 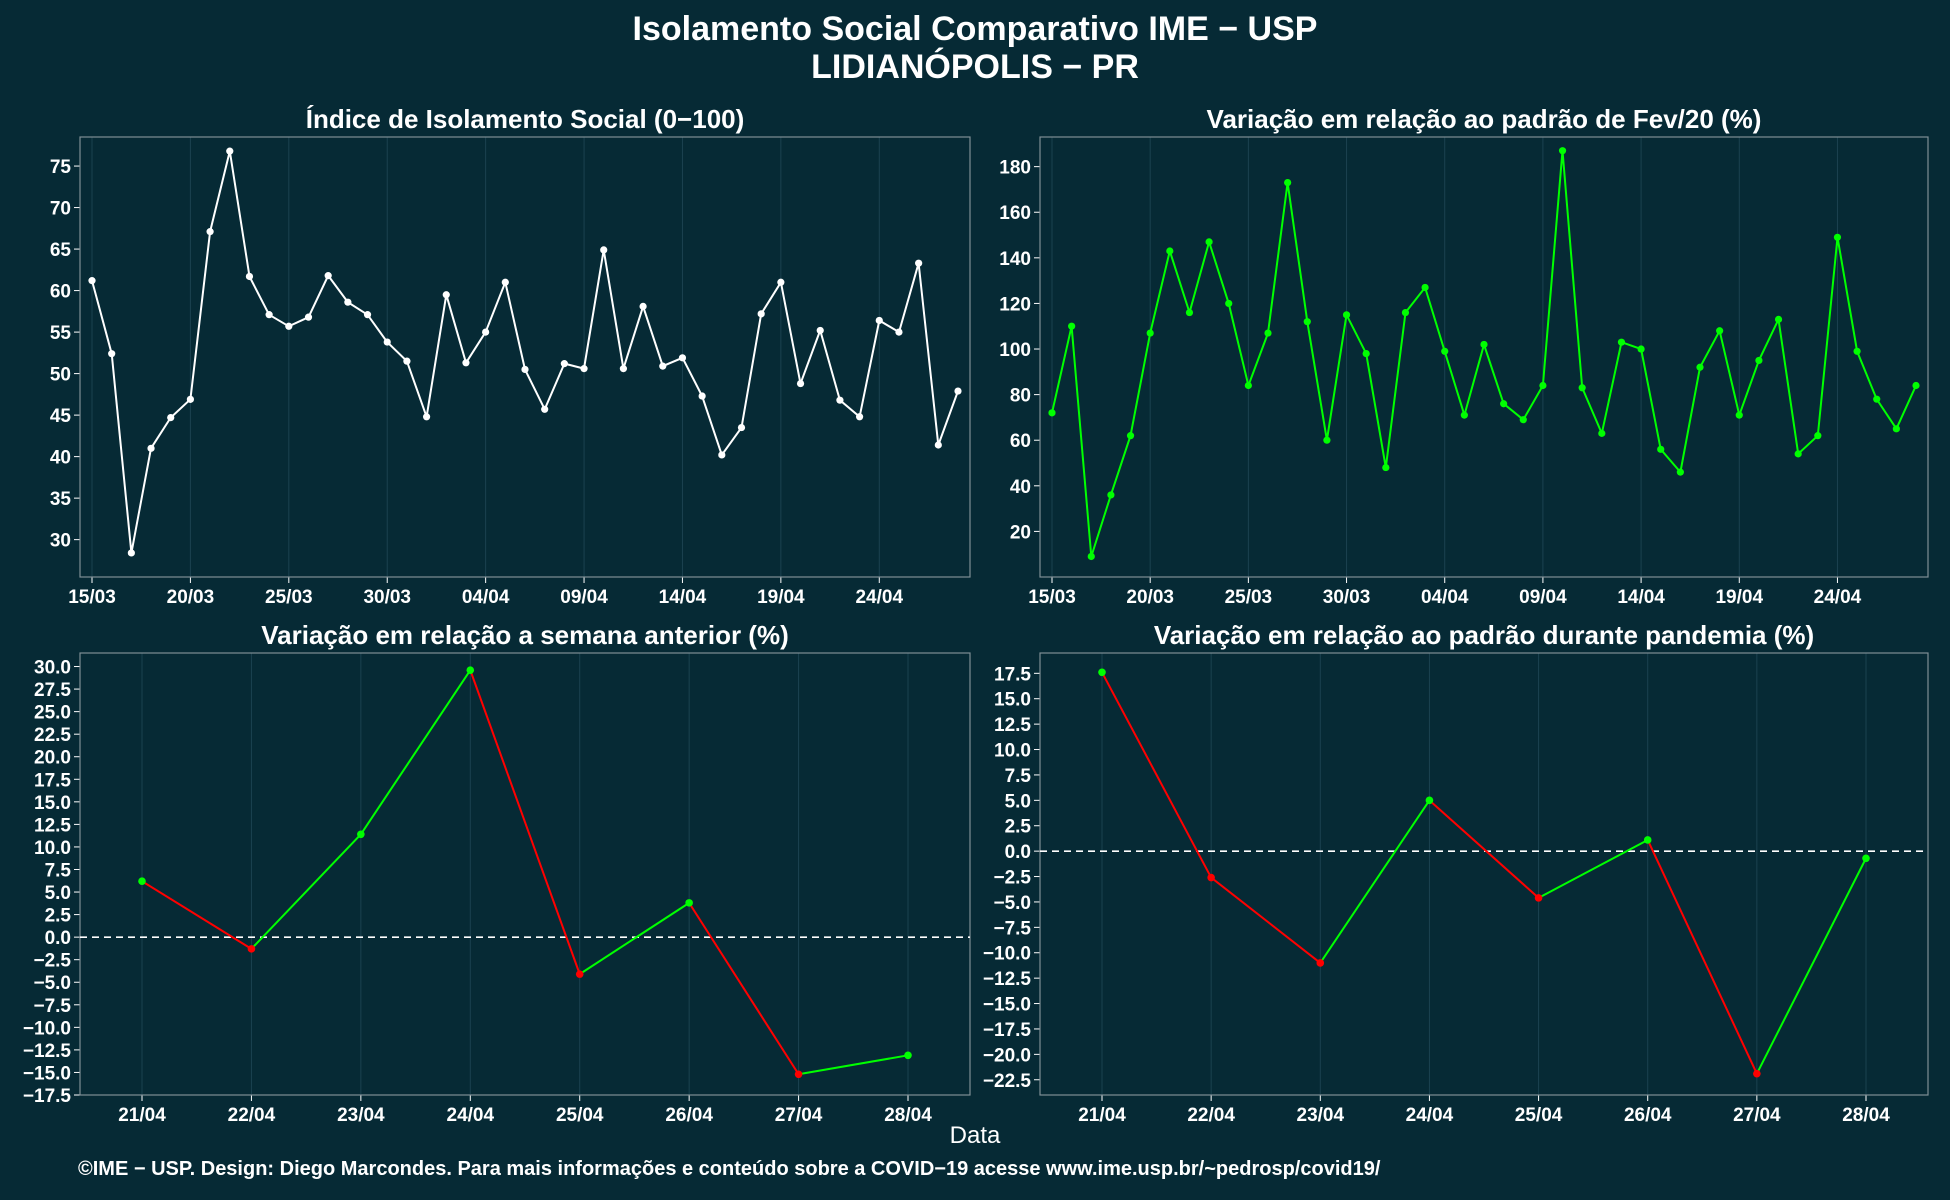 I want to click on x-tick-label: 25/03, so click(x=289, y=597).